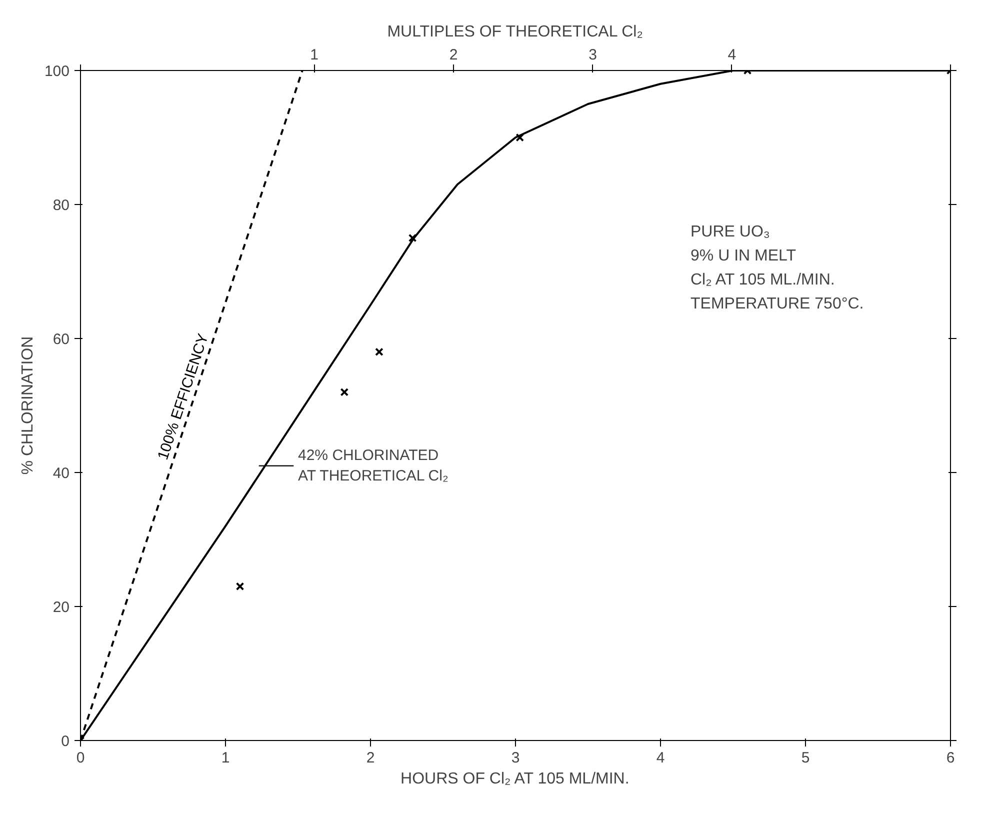  What do you see at coordinates (453, 55) in the screenshot?
I see `x2-tick-label: 2` at bounding box center [453, 55].